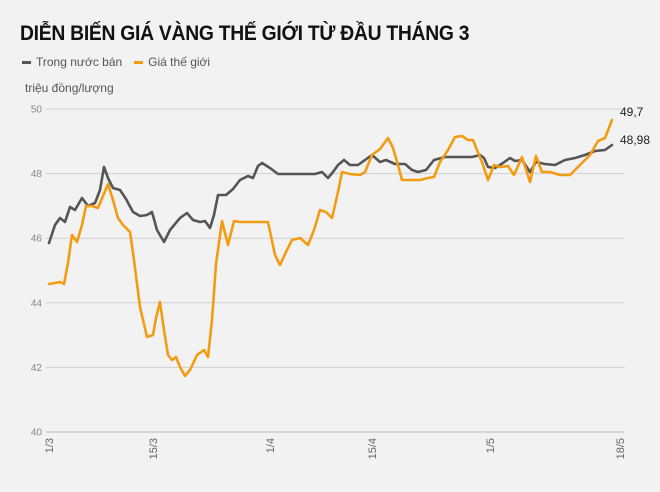 This screenshot has width=660, height=492. Describe the element at coordinates (37, 239) in the screenshot. I see `y-tick-label: 46` at that location.